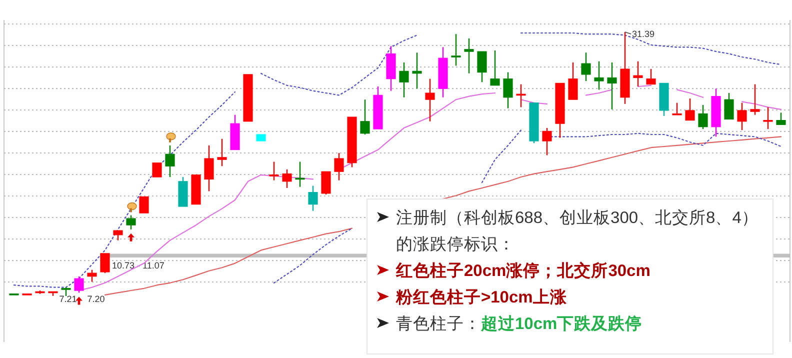 The height and width of the screenshot is (358, 792). Describe the element at coordinates (643, 34) in the screenshot. I see `annotation: 31.39` at that location.